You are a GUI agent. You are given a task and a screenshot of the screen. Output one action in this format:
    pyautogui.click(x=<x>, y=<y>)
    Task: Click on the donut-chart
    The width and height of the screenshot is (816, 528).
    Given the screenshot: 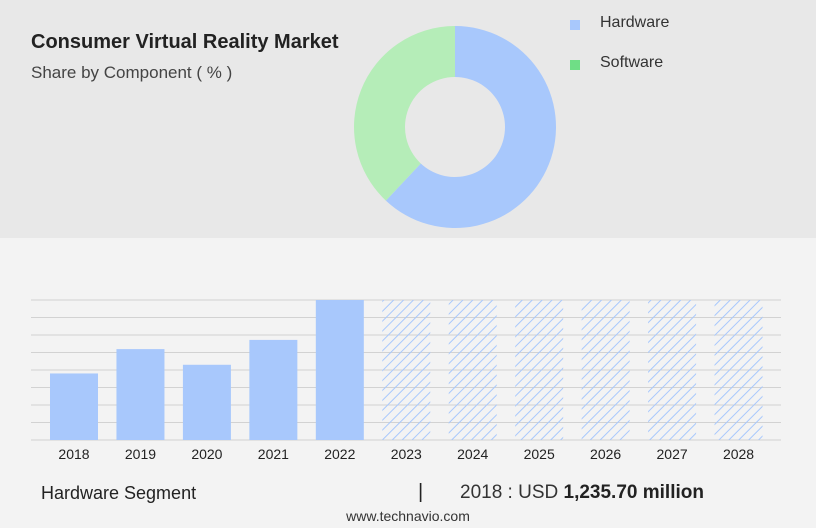 What is the action you would take?
    pyautogui.click(x=455, y=126)
    